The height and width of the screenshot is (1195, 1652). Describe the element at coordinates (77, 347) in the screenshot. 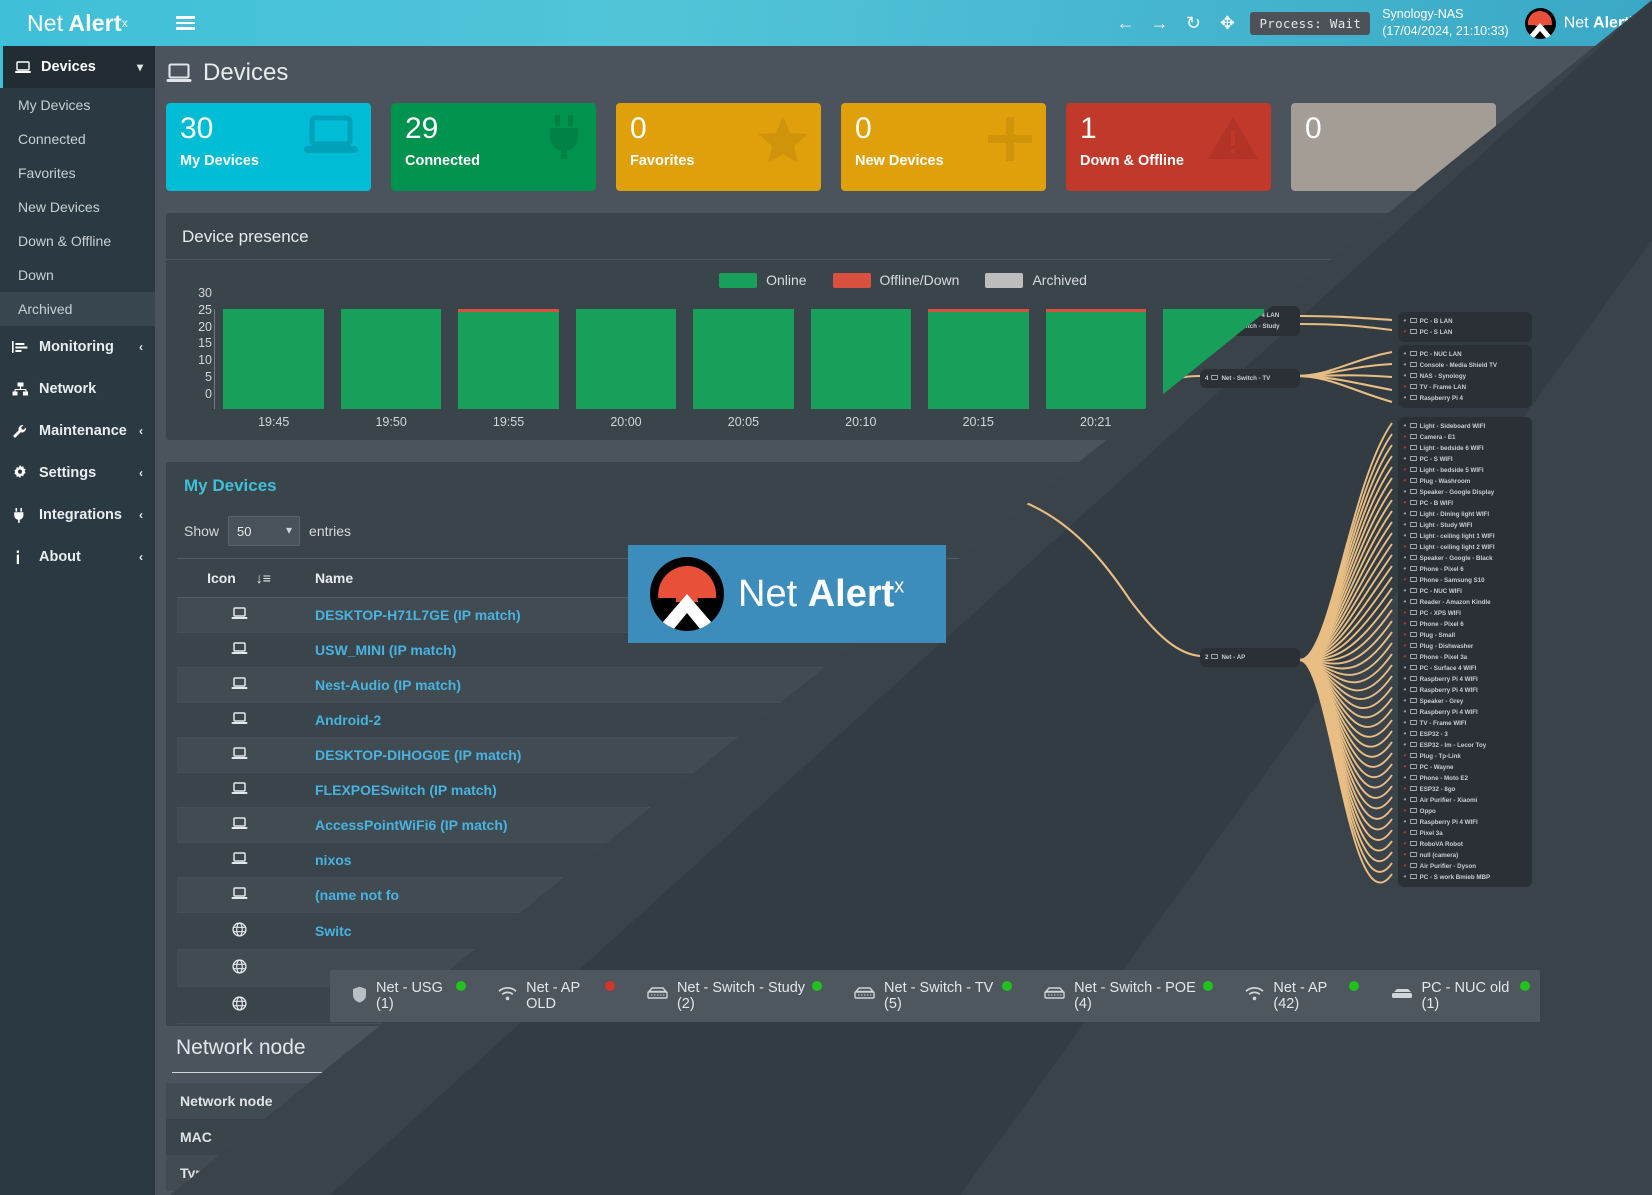

I see `sidebar-item-monitoring: Monitoring ‹` at that location.